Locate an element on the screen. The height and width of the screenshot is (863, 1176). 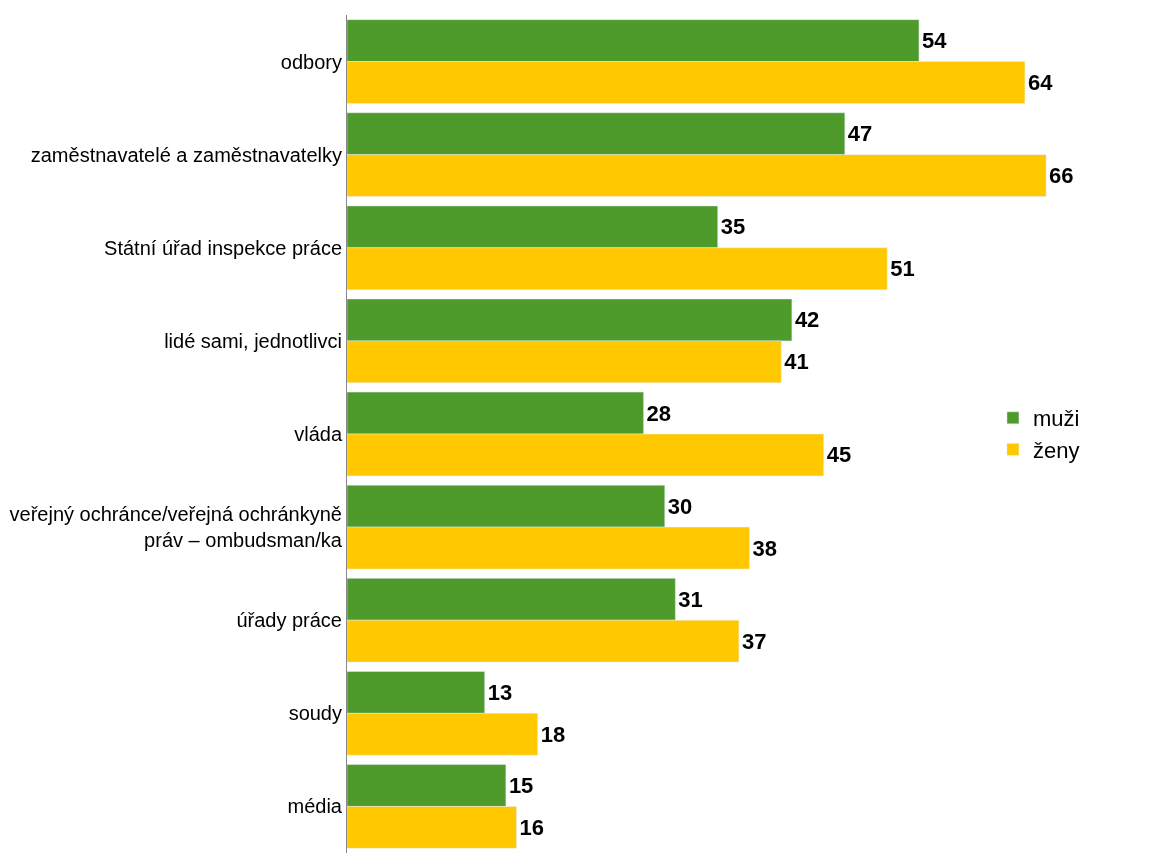
data-label: 15 is located at coordinates (521, 785).